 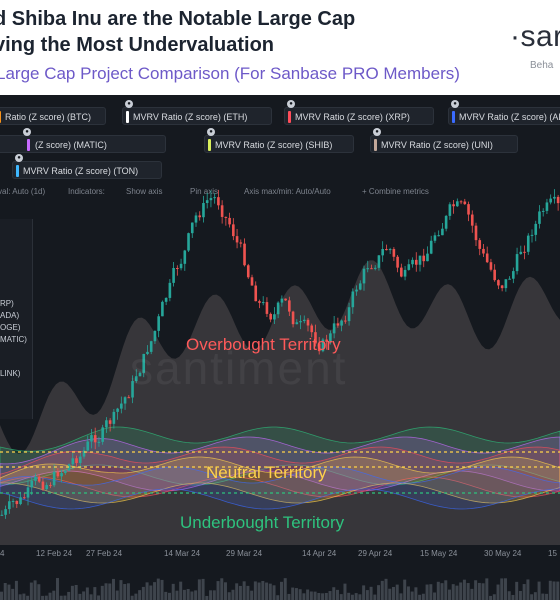 What do you see at coordinates (10, 315) in the screenshot?
I see `side-item: ADA)` at bounding box center [10, 315].